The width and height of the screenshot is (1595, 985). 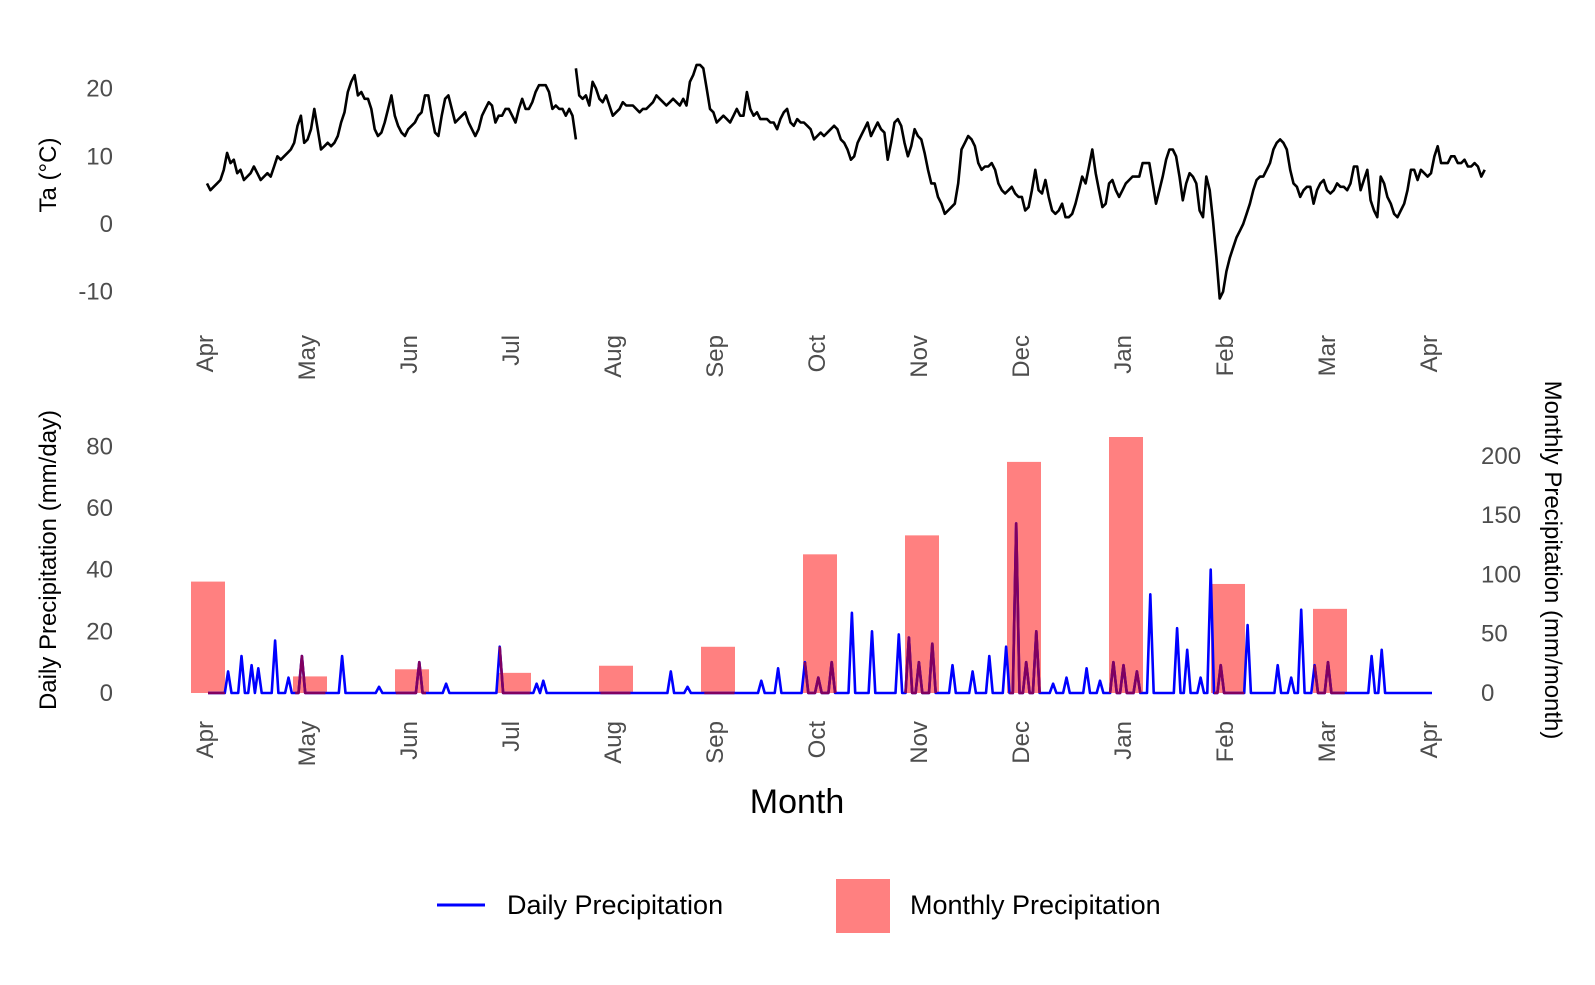 I want to click on monthly-precip-y-ticks: 0 50 100 150 200, so click(x=1501, y=575).